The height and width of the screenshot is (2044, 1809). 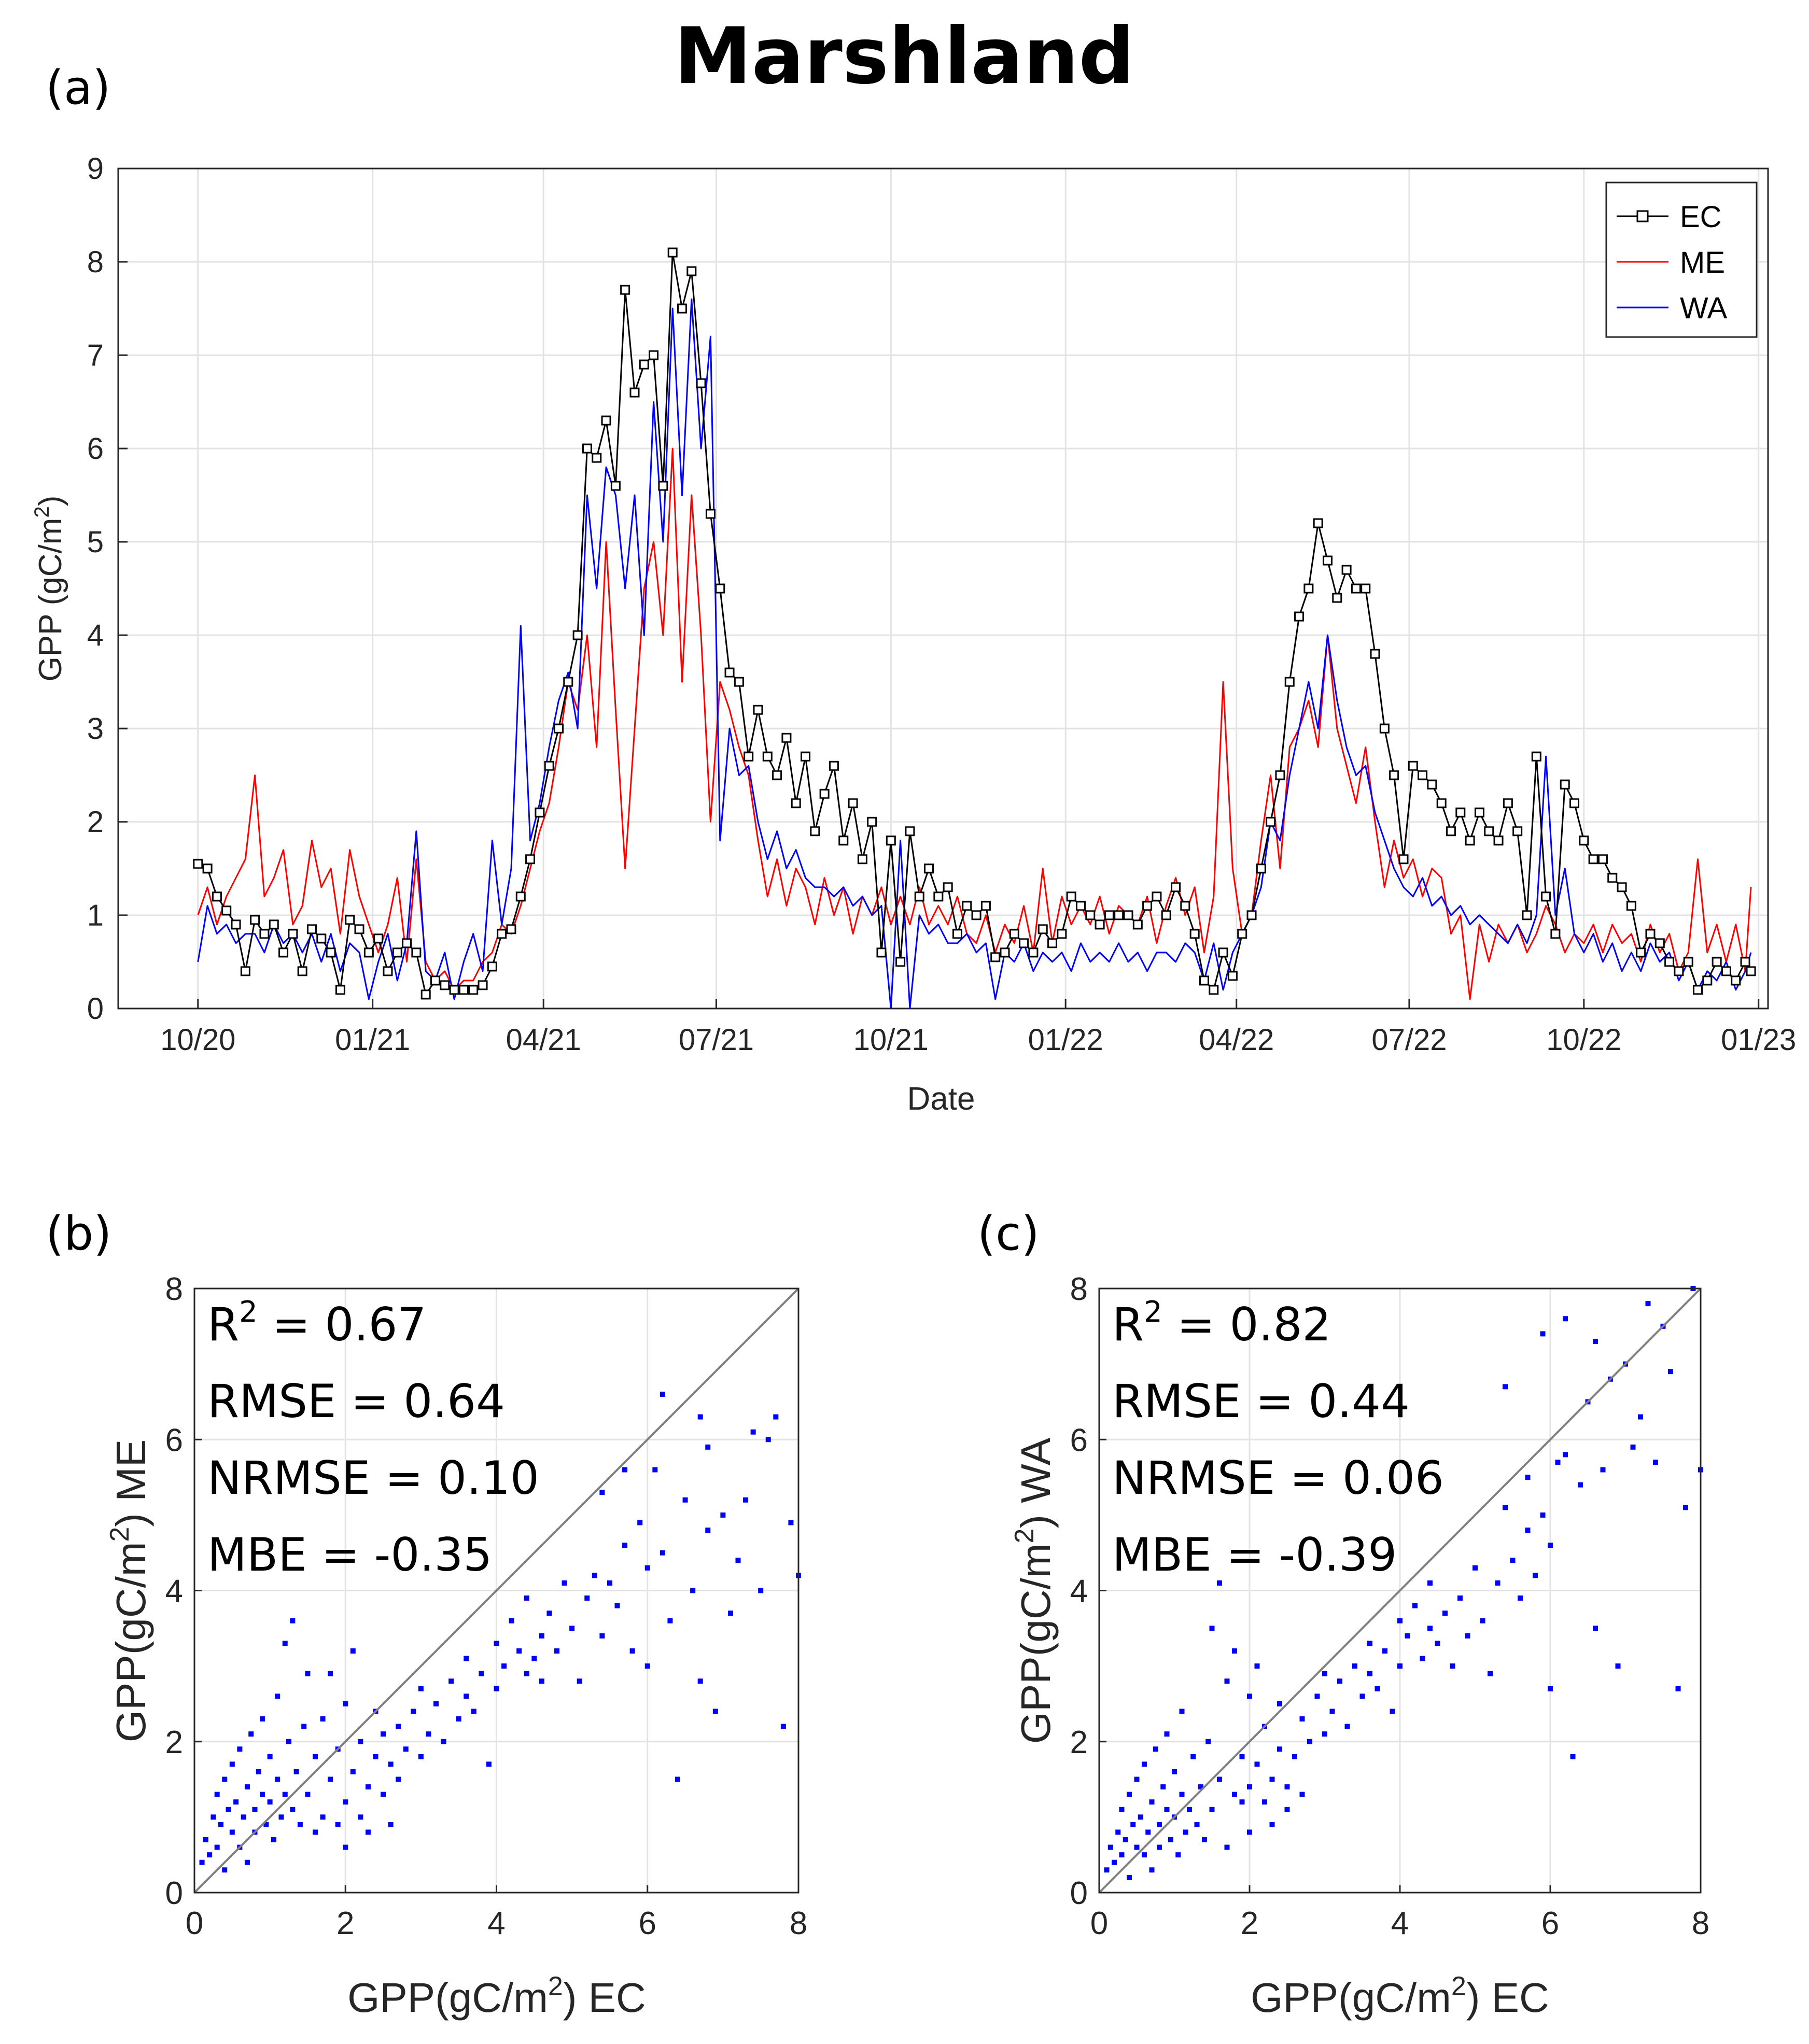 I want to click on panel-a-xtick-label: 04/21, so click(x=543, y=1040).